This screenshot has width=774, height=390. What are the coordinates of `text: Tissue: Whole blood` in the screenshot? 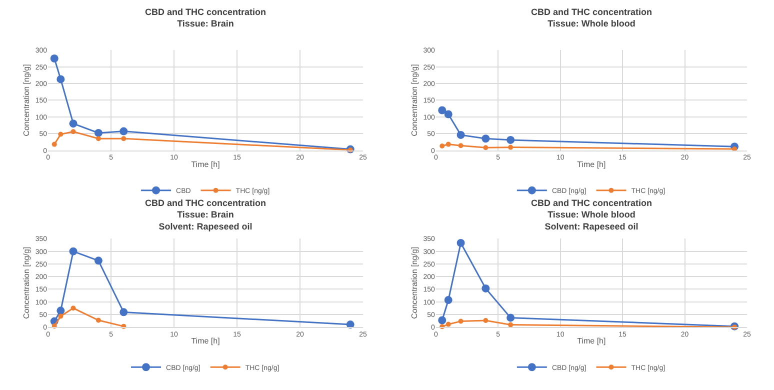 It's located at (592, 215).